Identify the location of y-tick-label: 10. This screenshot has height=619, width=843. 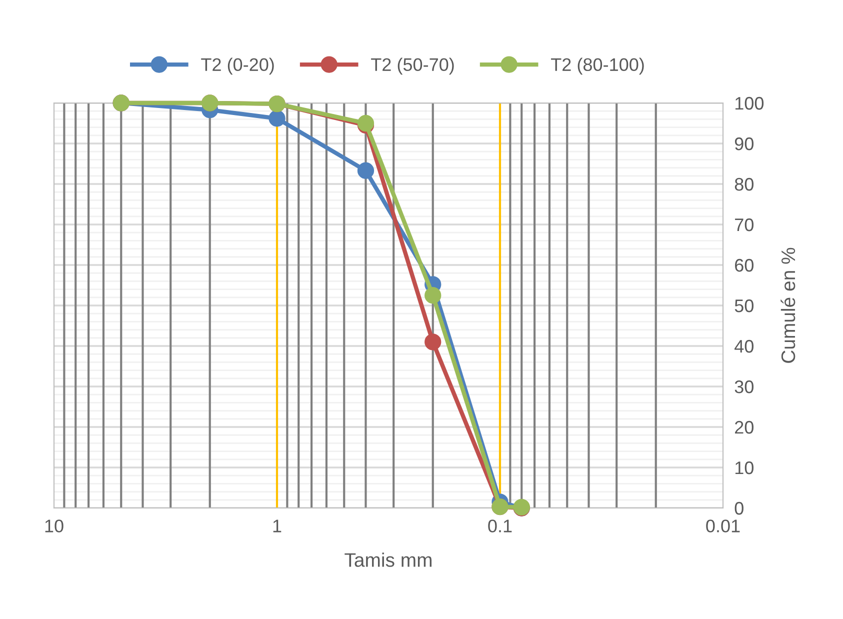
(744, 467).